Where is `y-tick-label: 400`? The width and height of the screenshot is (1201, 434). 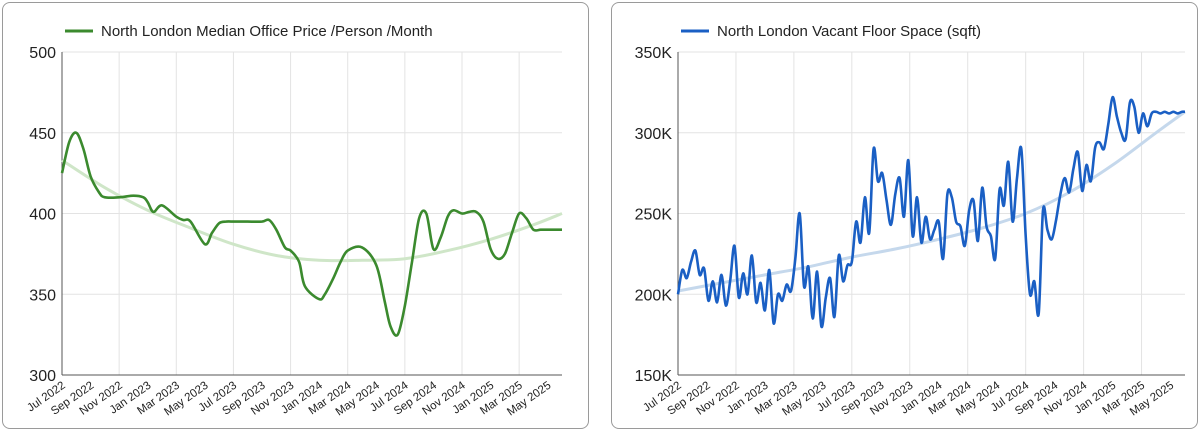
y-tick-label: 400 is located at coordinates (42, 215).